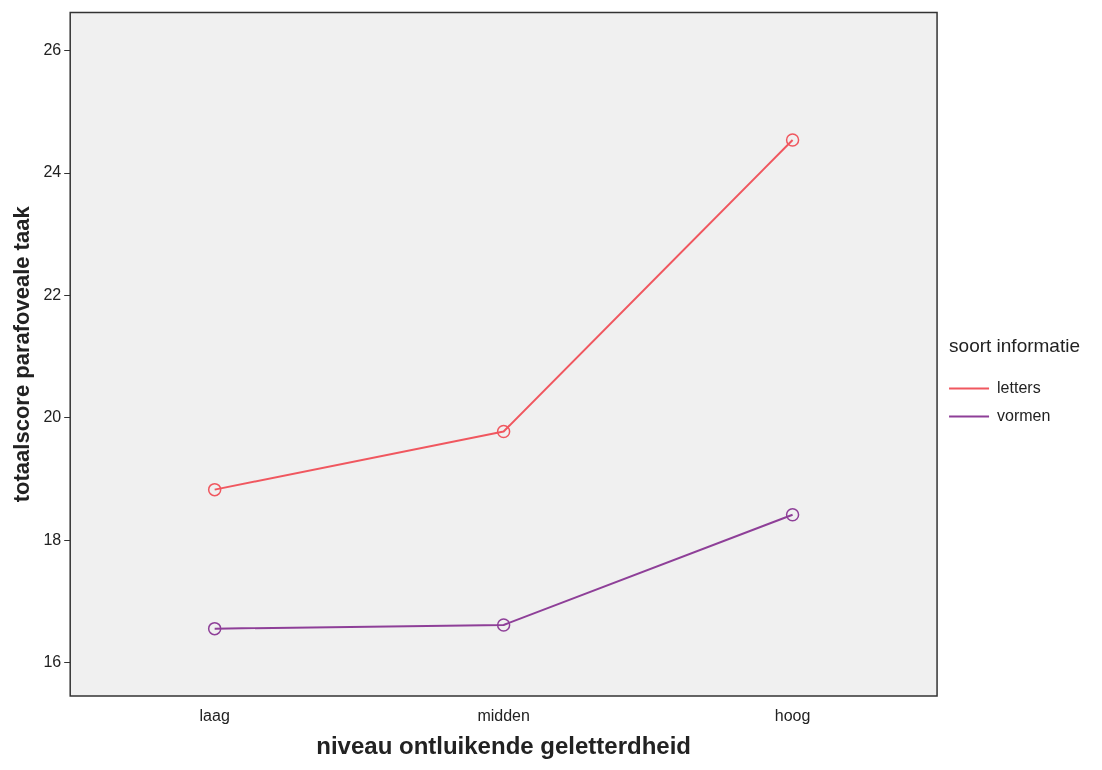 This screenshot has width=1102, height=770. What do you see at coordinates (503, 716) in the screenshot?
I see `x-tick-label: midden` at bounding box center [503, 716].